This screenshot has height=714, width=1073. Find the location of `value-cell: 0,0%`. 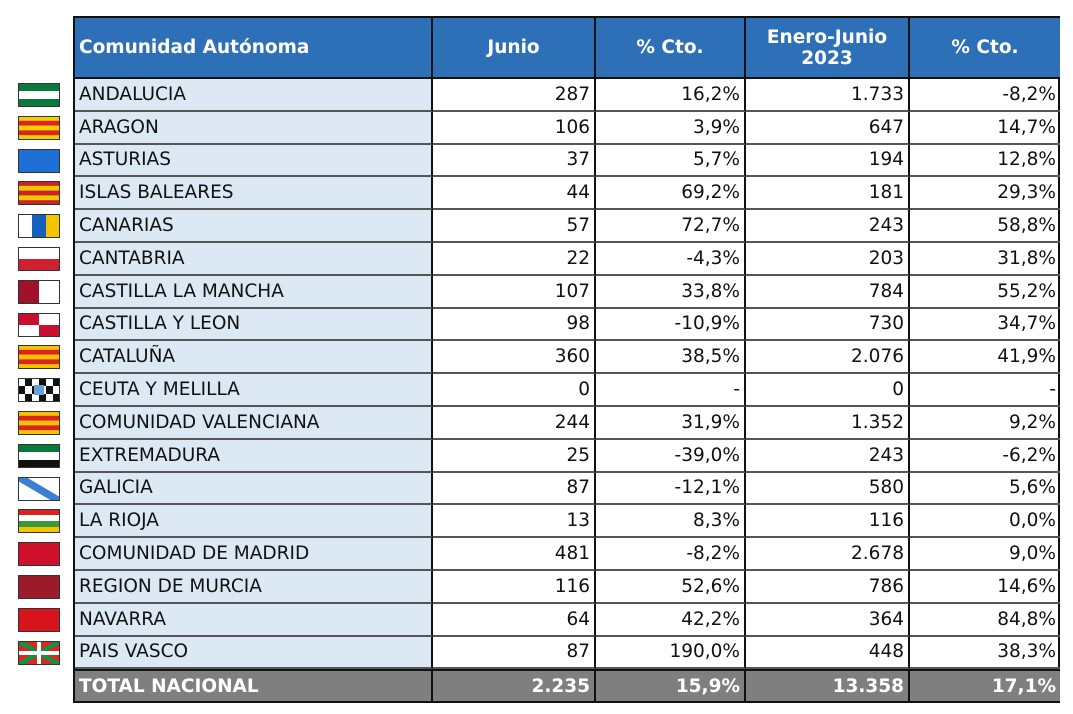

value-cell: 0,0% is located at coordinates (985, 522).